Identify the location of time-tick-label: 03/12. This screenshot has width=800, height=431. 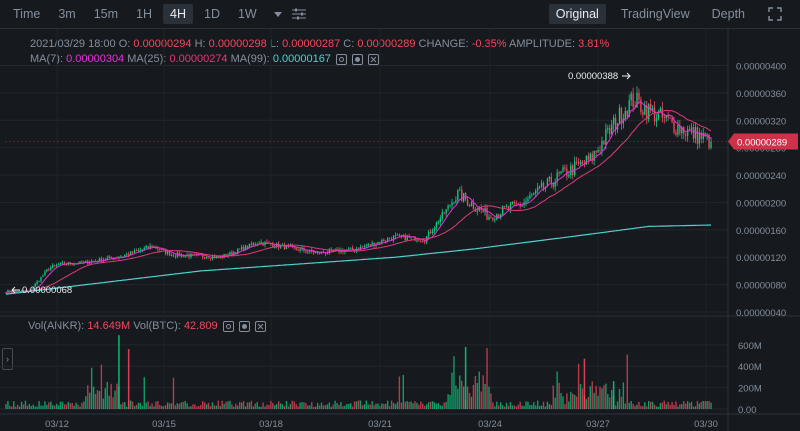
(57, 424).